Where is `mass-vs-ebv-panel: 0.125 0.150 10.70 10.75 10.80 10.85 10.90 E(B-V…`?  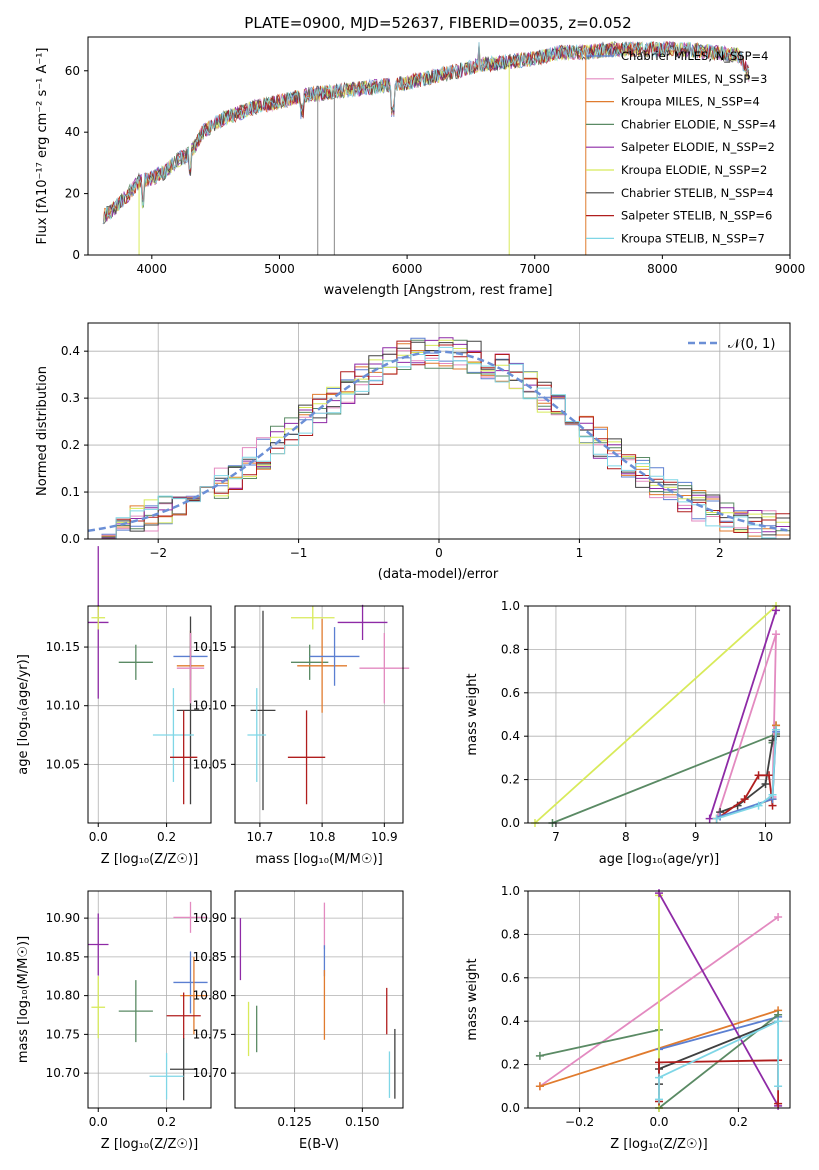 mass-vs-ebv-panel: 0.125 0.150 10.70 10.75 10.80 10.85 10.90 E(B-V… is located at coordinates (298, 1021).